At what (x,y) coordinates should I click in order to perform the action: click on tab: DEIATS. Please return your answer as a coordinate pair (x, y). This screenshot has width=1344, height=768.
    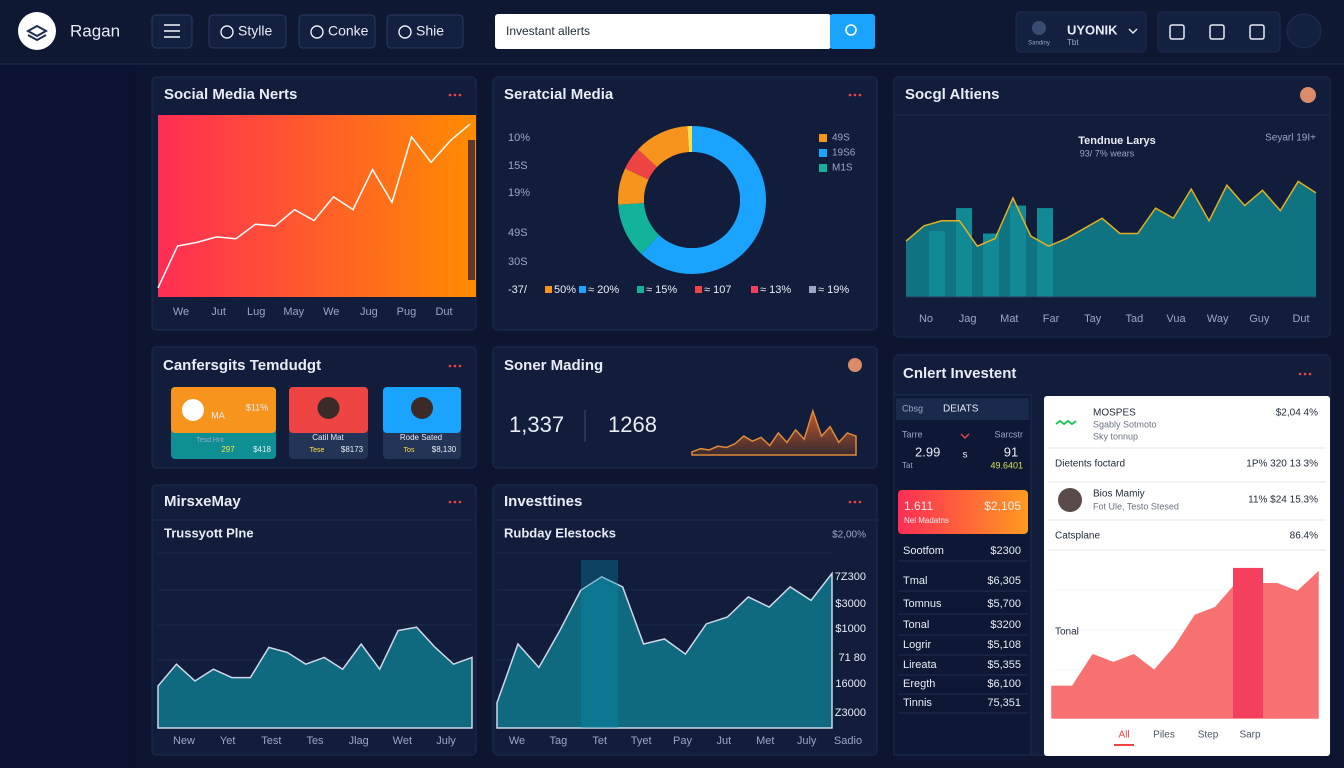
    Looking at the image, I should click on (961, 409).